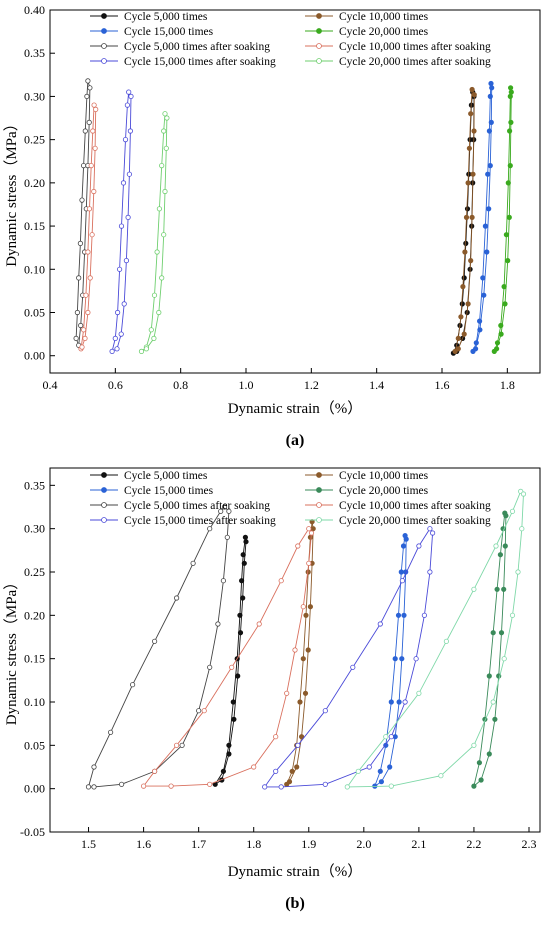  Describe the element at coordinates (528, 844) in the screenshot. I see `x-tick-label: 2.3` at that location.